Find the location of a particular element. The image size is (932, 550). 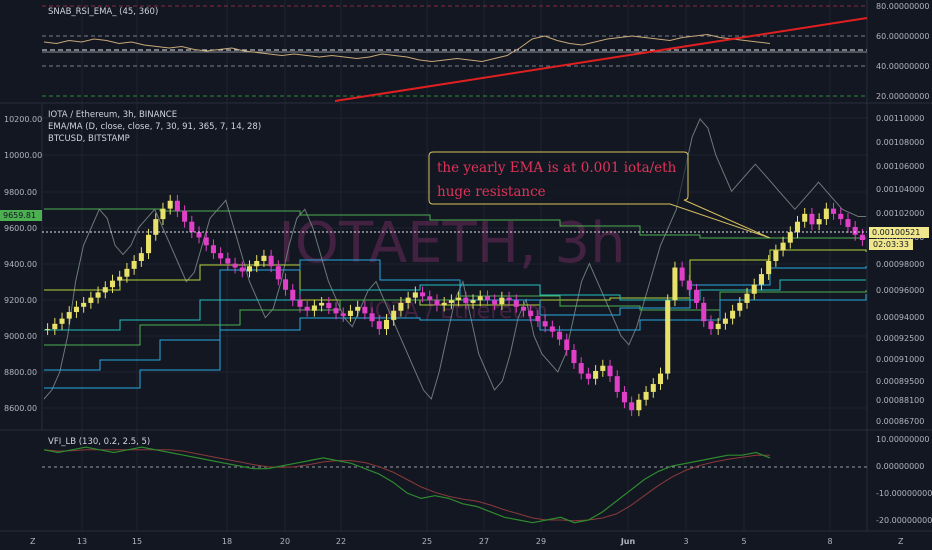

time-axis-label-1: 15 is located at coordinates (137, 541).